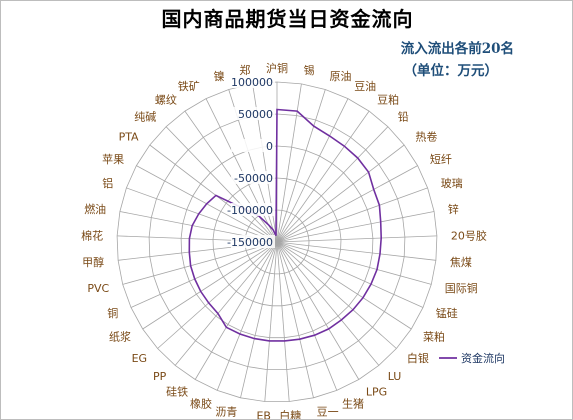 This screenshot has height=420, width=573. I want to click on category-label: 铅, so click(403, 117).